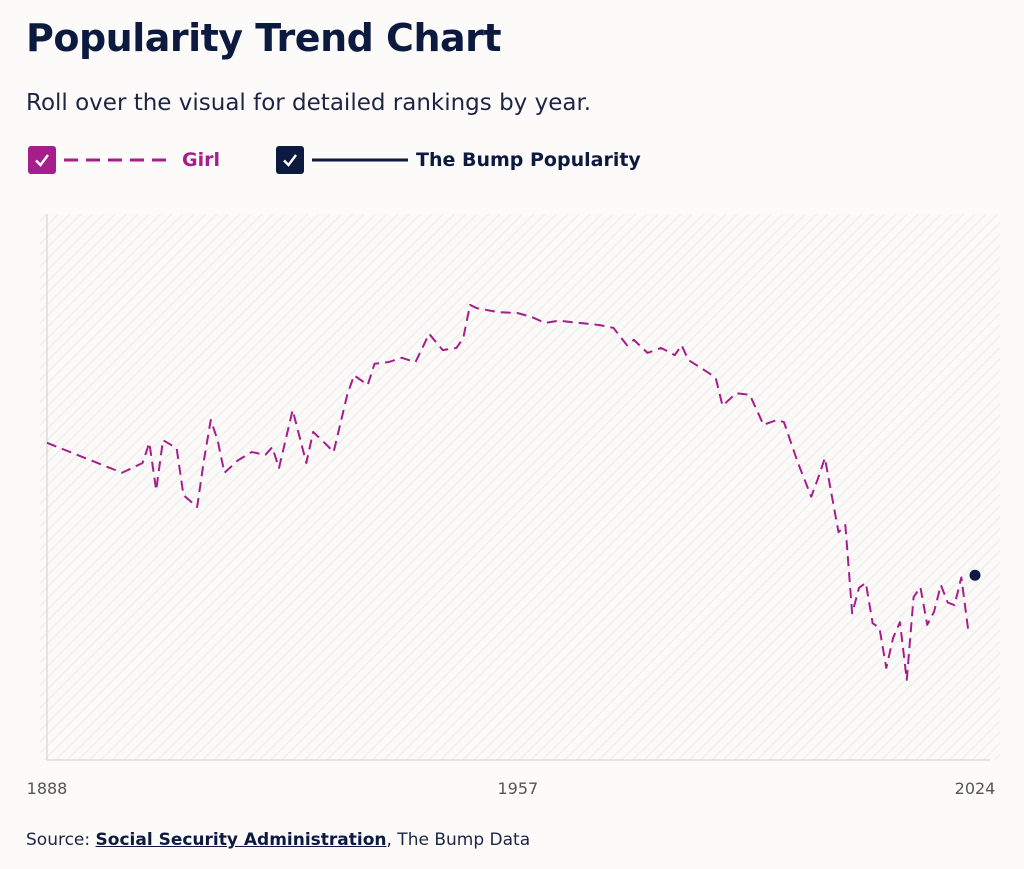  I want to click on x-tick-label: 2024, so click(975, 788).